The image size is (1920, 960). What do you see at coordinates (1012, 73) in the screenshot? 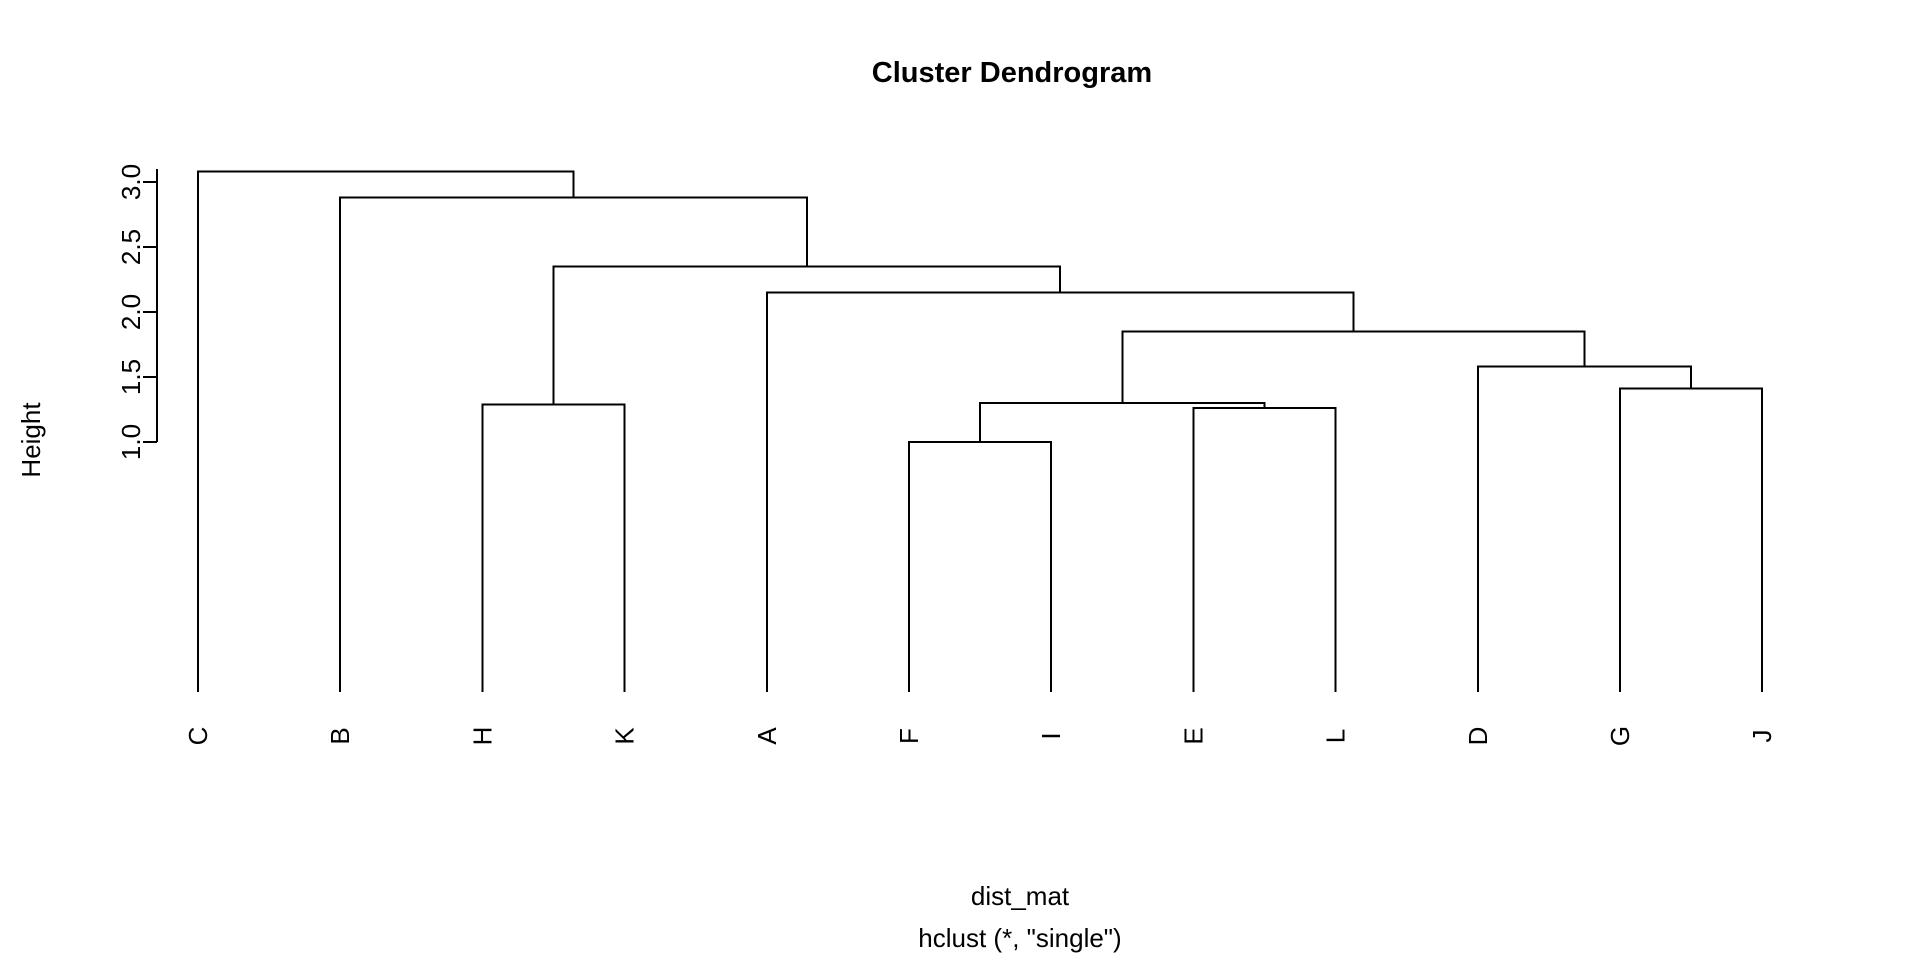
I see `page-title: Cluster Dendrogram` at bounding box center [1012, 73].